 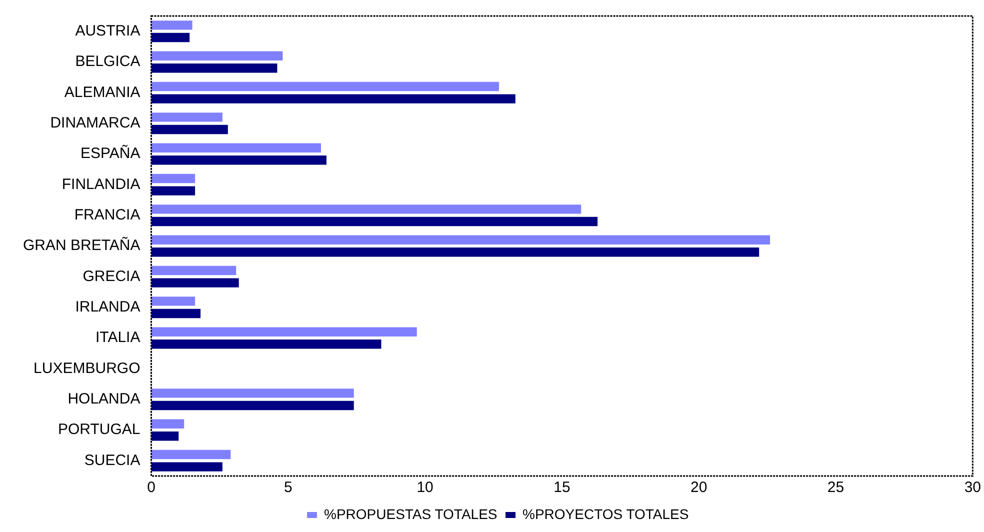 I want to click on x-tick-label: 5, so click(x=288, y=487).